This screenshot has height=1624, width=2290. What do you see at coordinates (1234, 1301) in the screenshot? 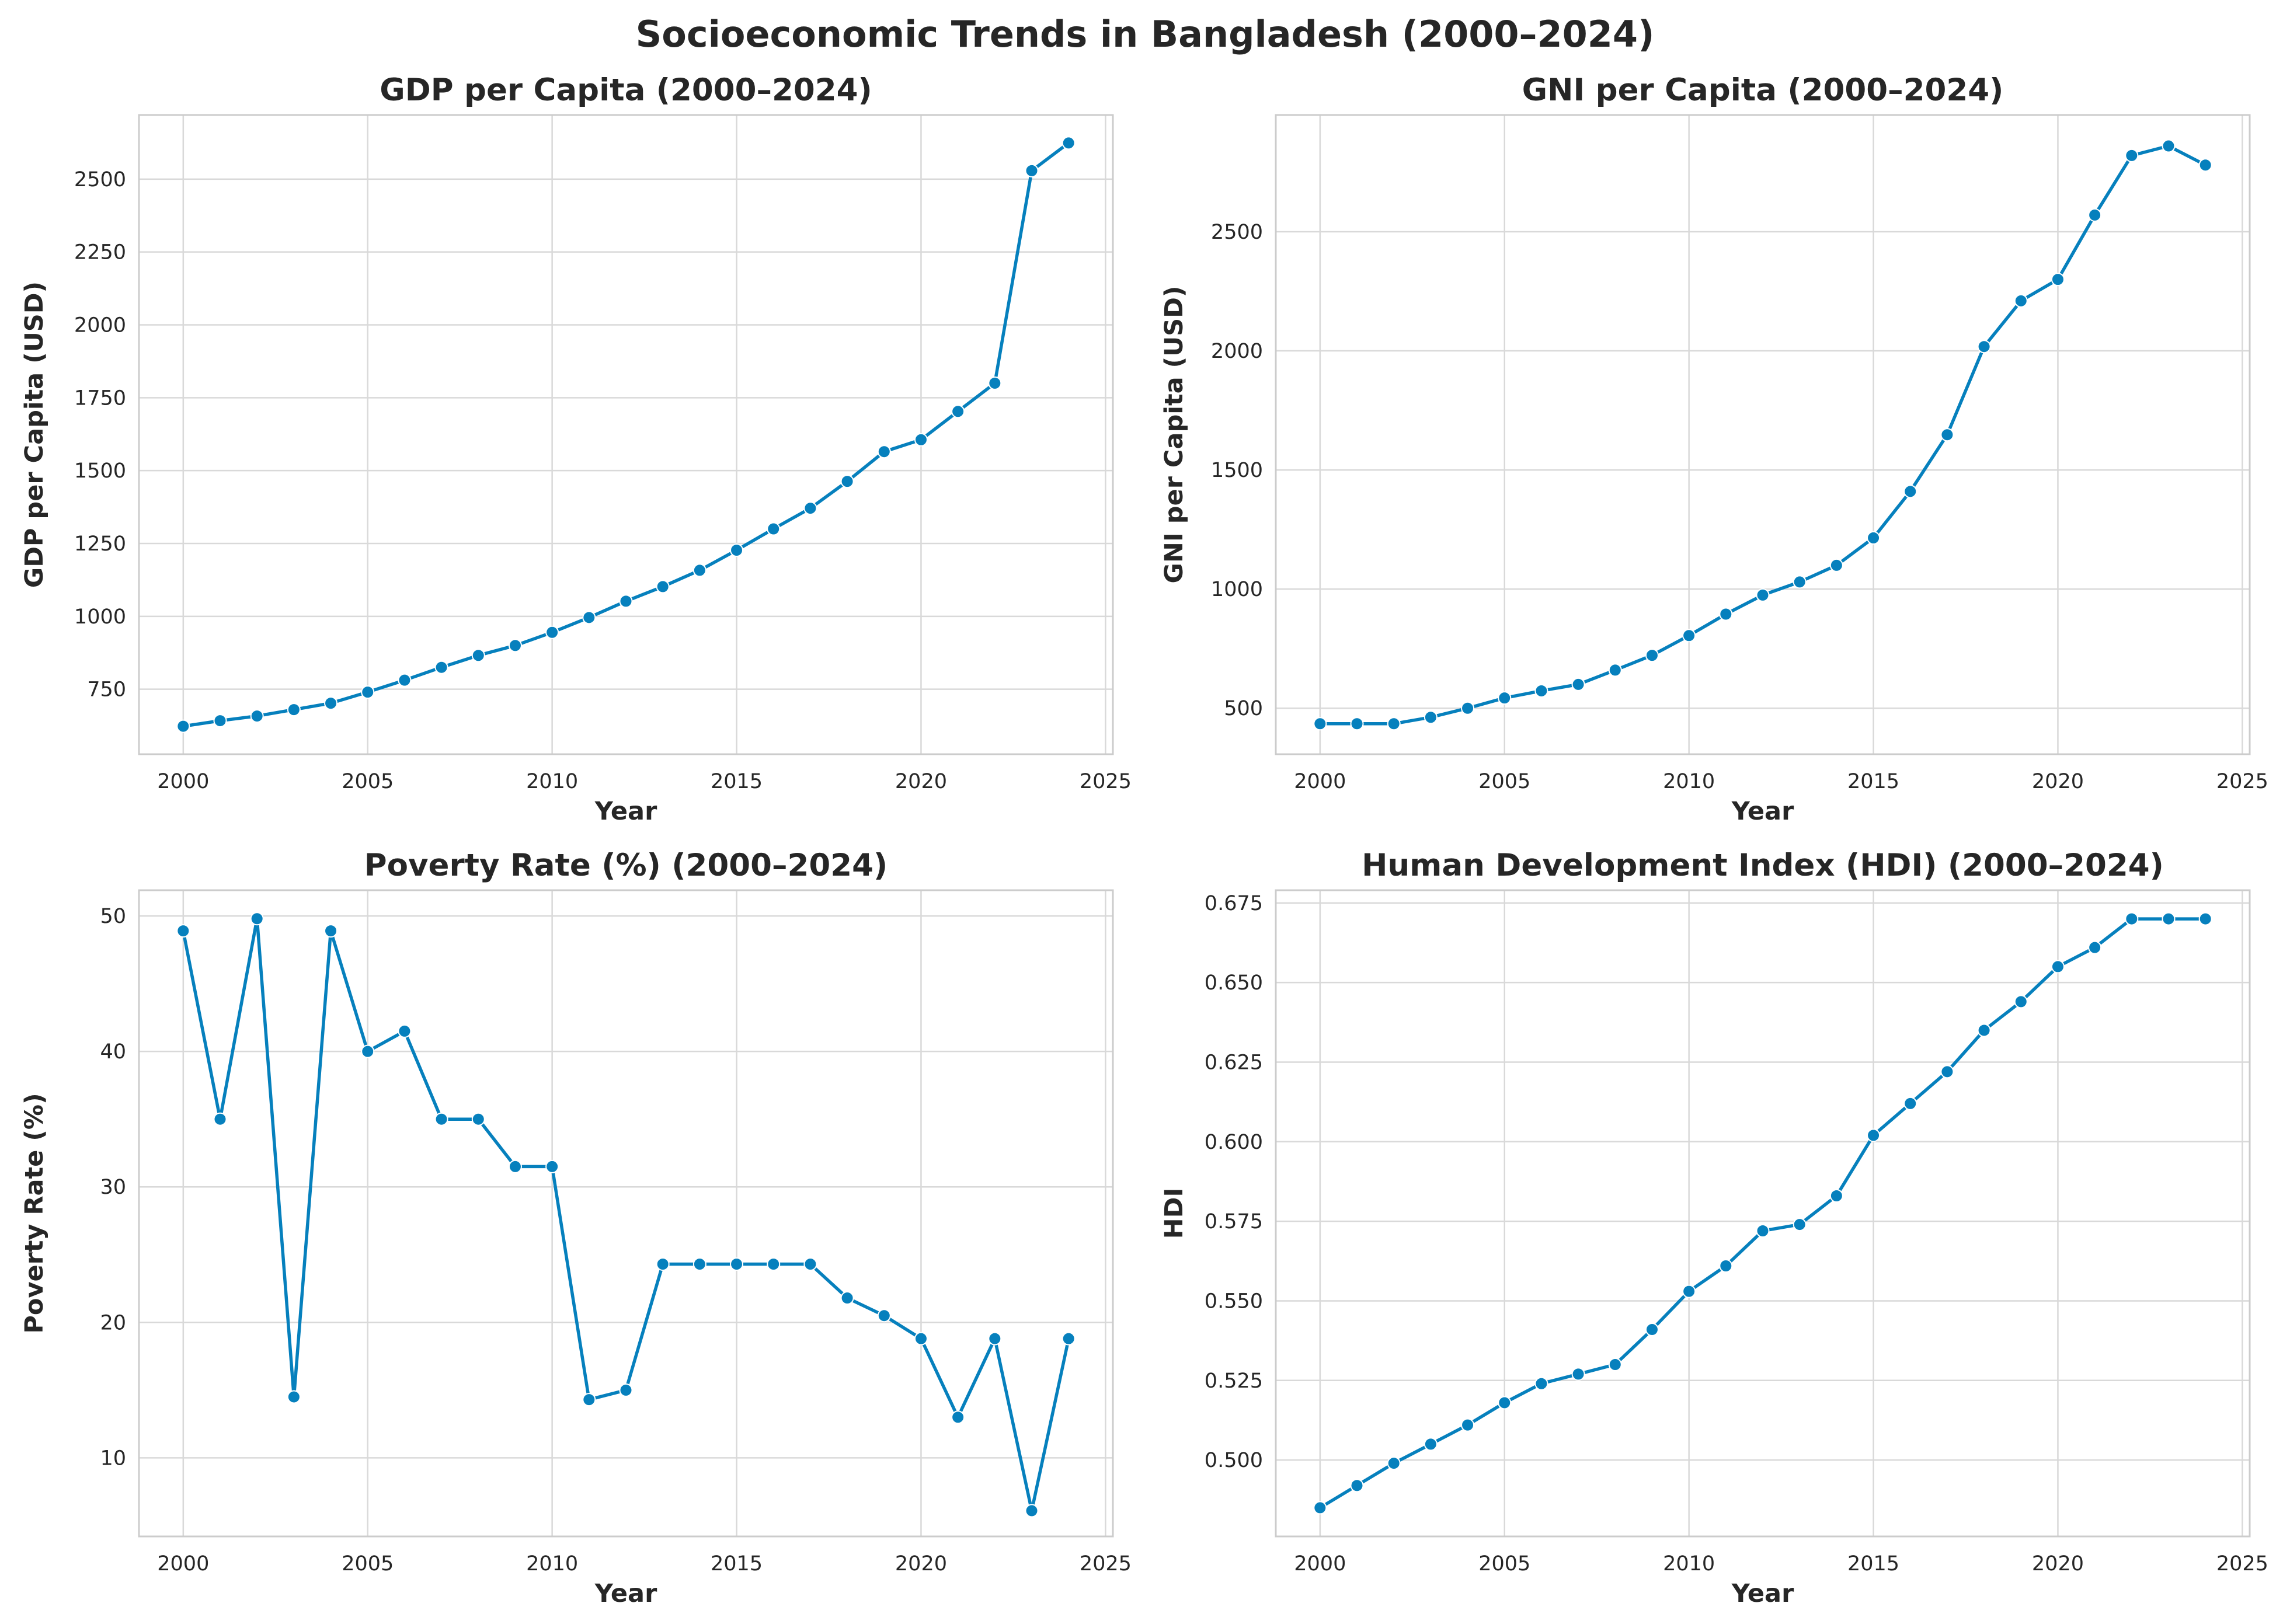
I see `y-tick-label: 0.550` at bounding box center [1234, 1301].